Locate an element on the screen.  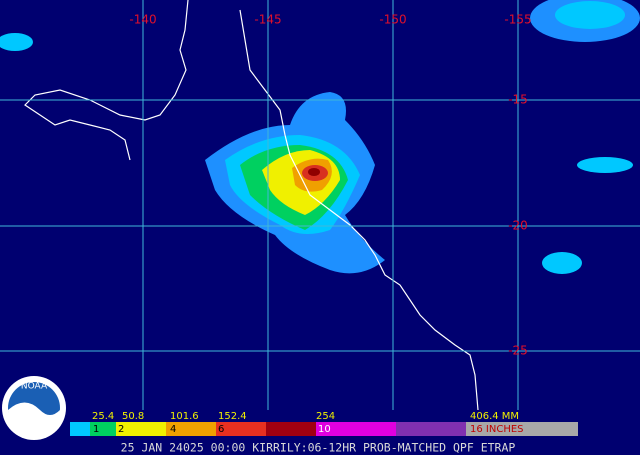
lat-label: -25 is located at coordinates (518, 351).